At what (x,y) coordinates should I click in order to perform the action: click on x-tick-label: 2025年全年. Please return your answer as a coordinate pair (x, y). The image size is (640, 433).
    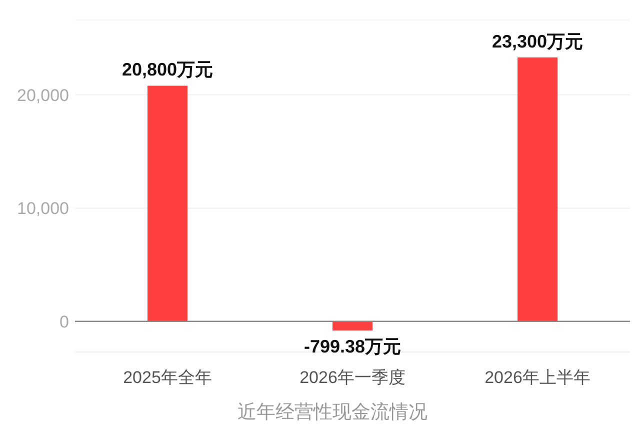
    Looking at the image, I should click on (167, 377).